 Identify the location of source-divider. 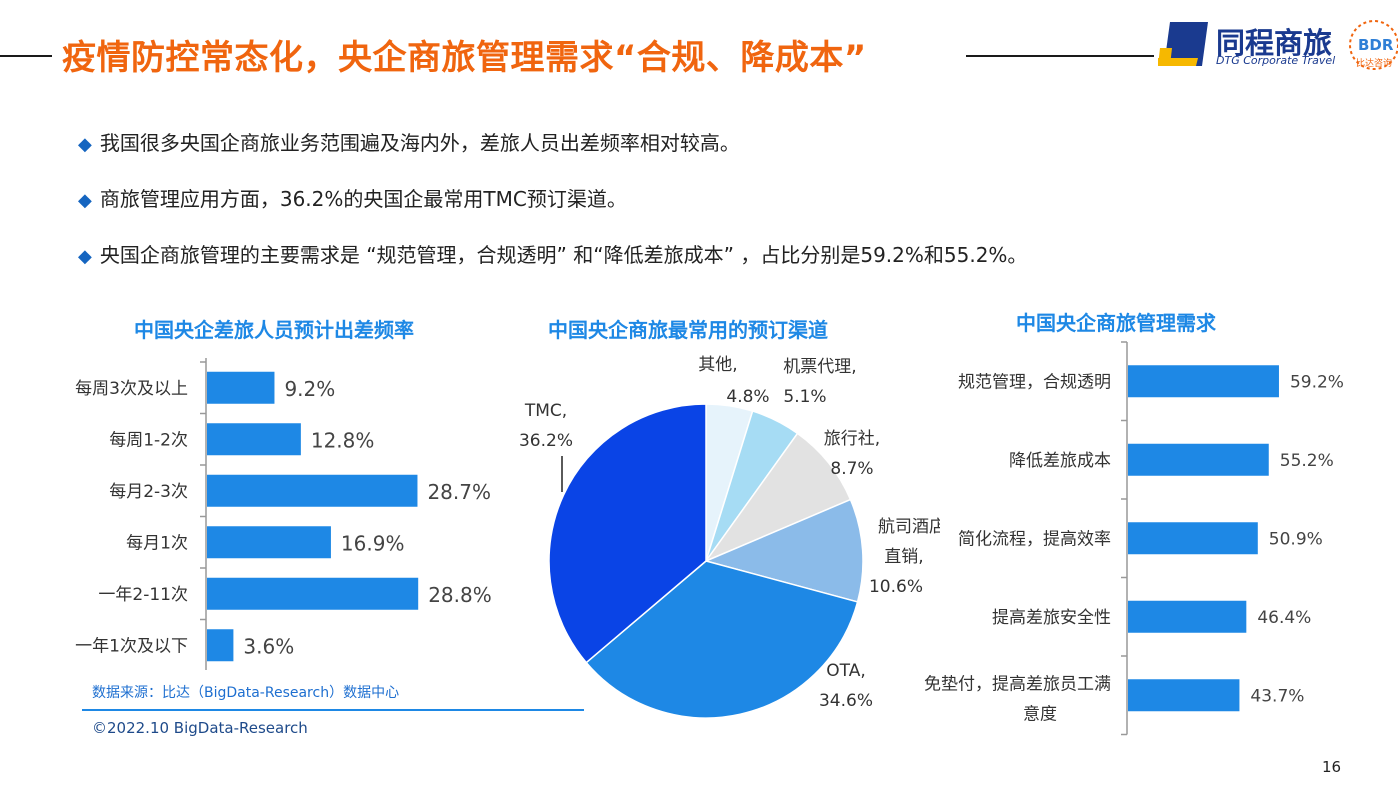
(333, 710).